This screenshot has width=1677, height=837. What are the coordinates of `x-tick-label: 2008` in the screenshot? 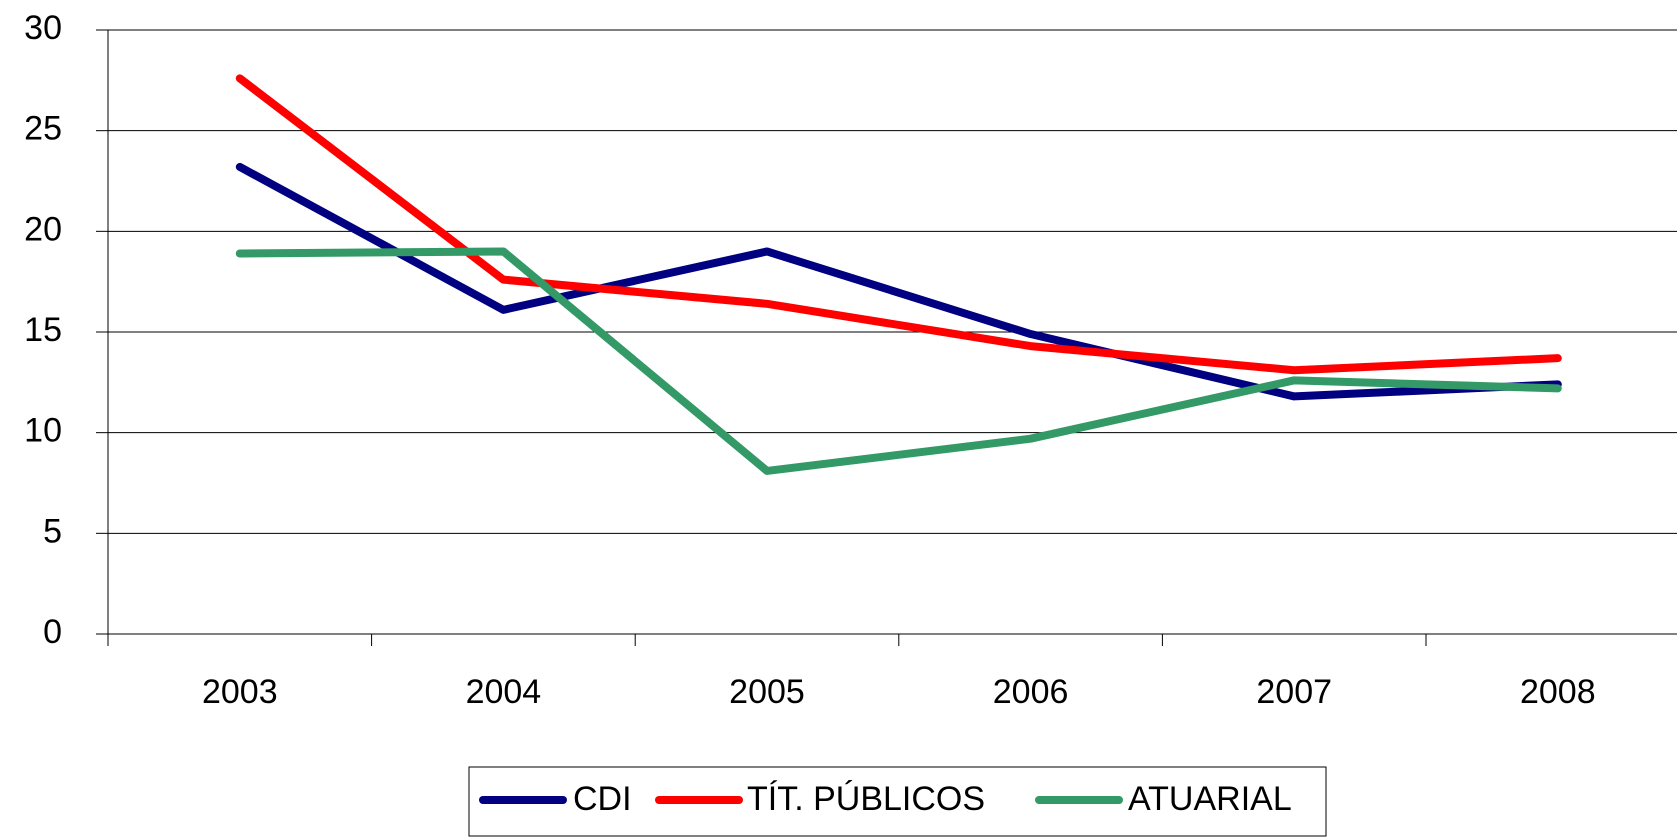 It's located at (1558, 692).